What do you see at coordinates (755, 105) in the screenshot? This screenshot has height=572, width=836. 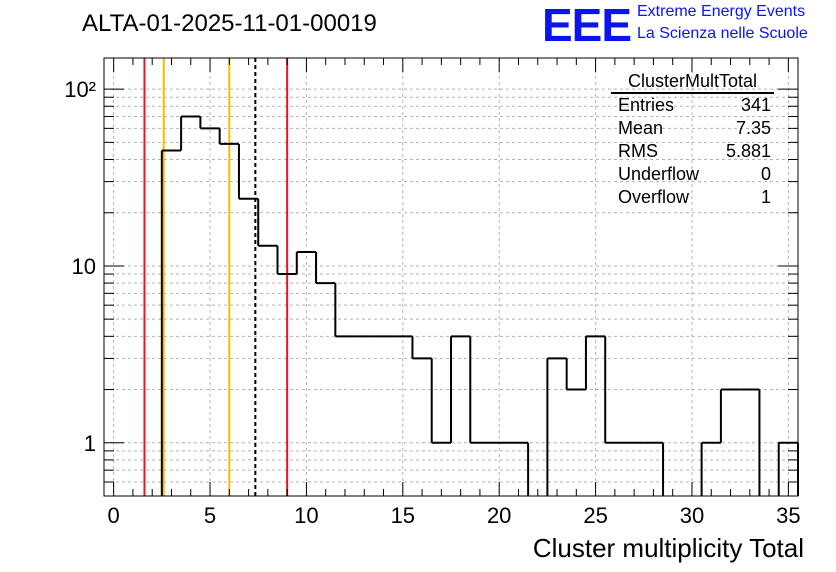 I see `stat-value: 341` at bounding box center [755, 105].